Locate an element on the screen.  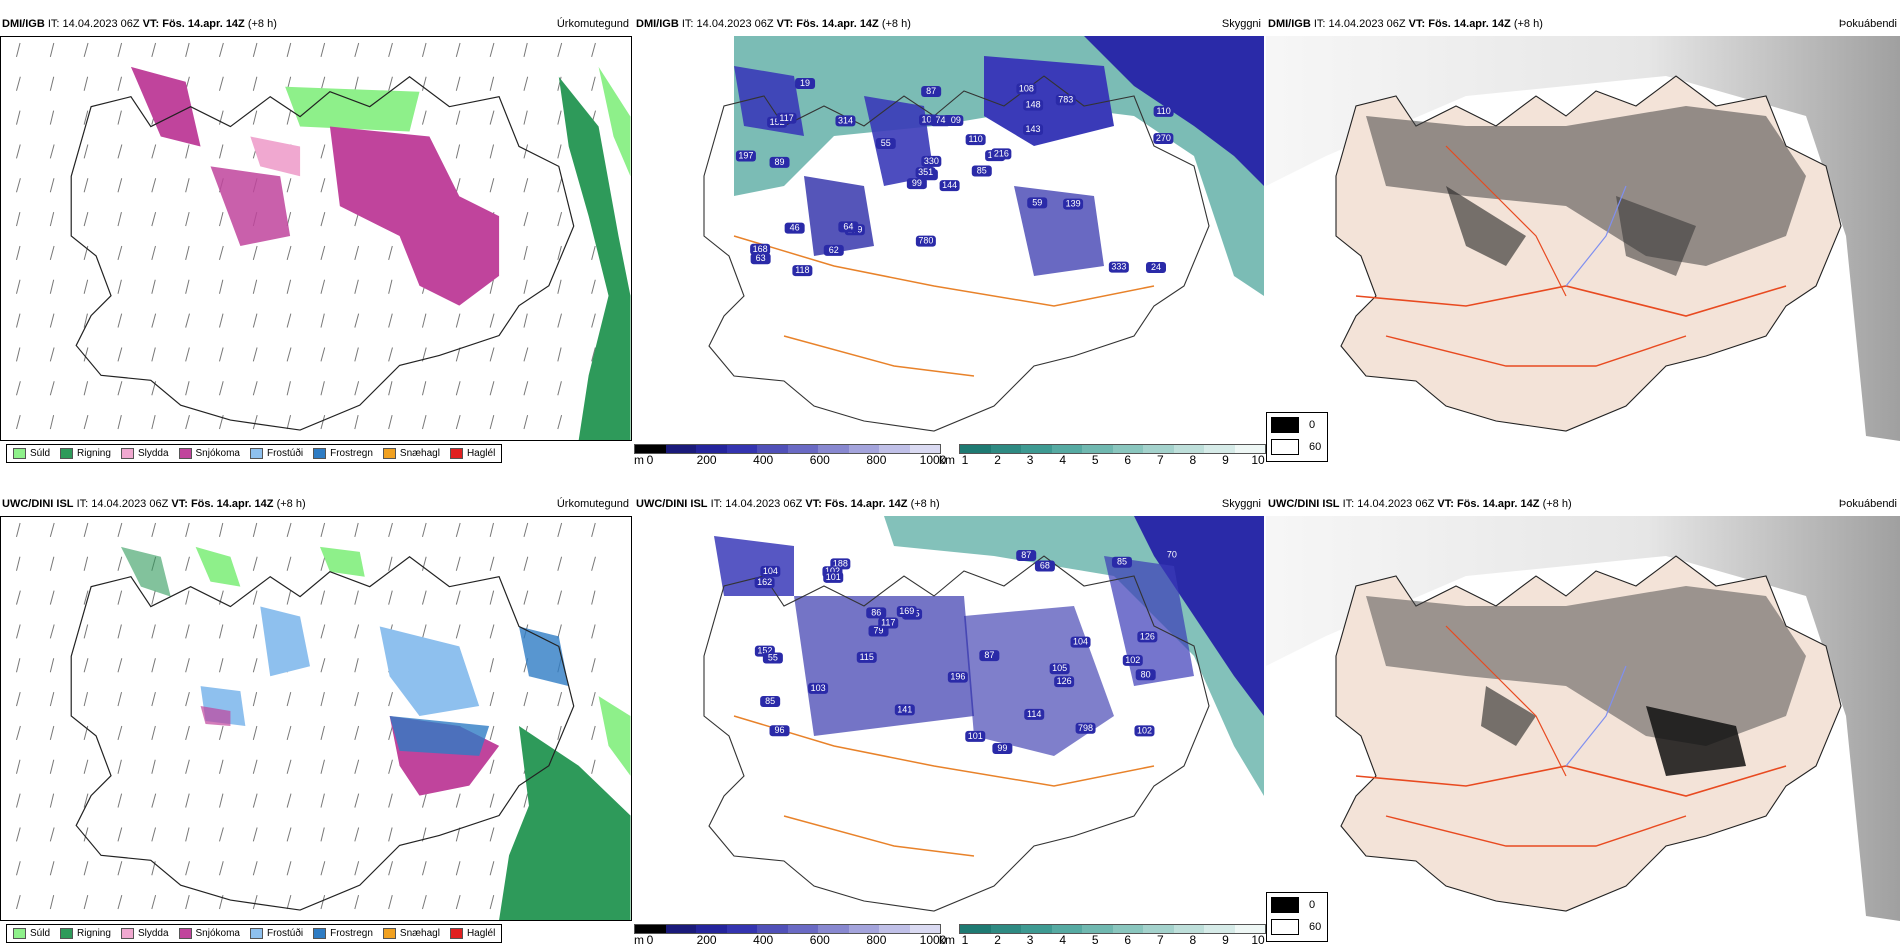
legend-item: Frostregn is located at coordinates (343, 933).